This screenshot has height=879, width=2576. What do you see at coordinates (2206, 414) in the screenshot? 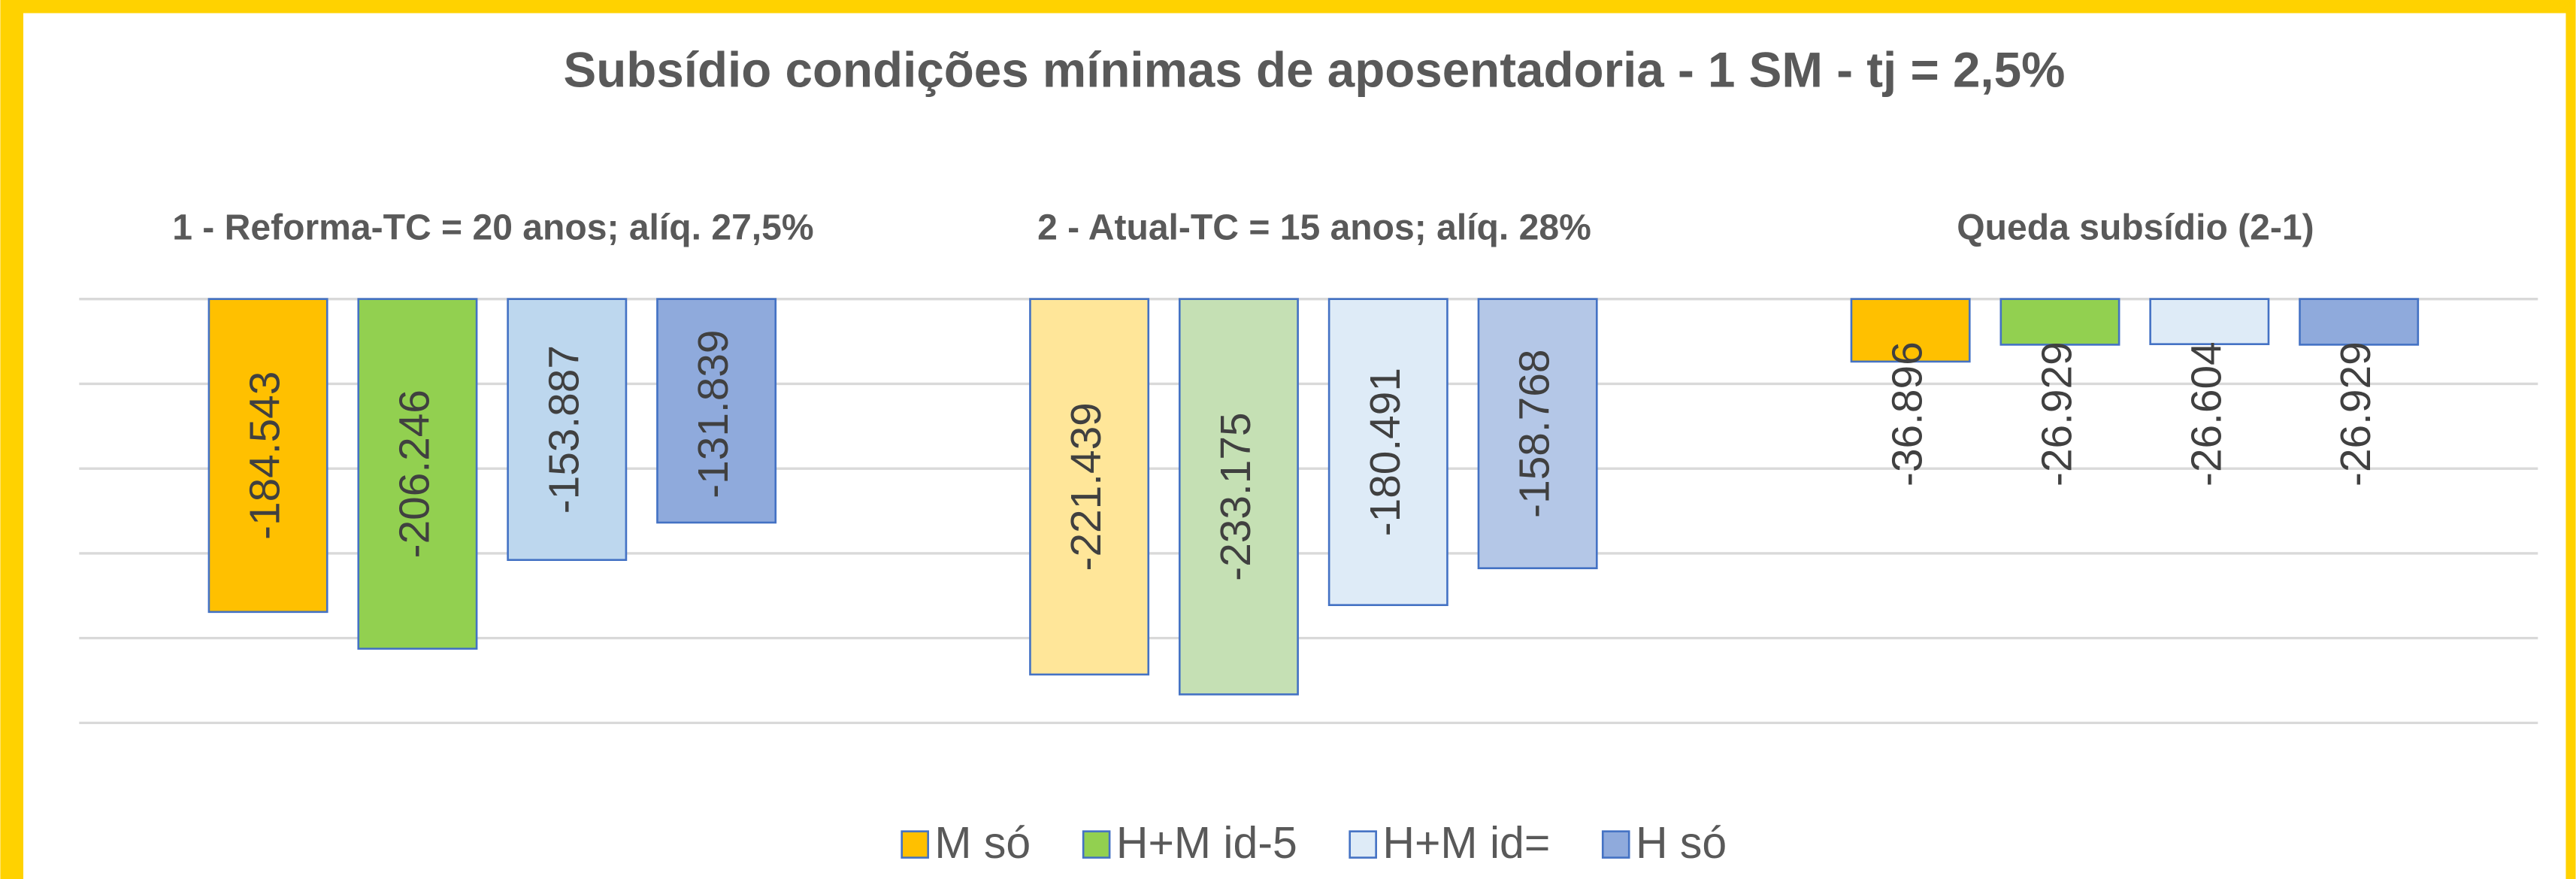
I see `data-label: -26.604` at bounding box center [2206, 414].